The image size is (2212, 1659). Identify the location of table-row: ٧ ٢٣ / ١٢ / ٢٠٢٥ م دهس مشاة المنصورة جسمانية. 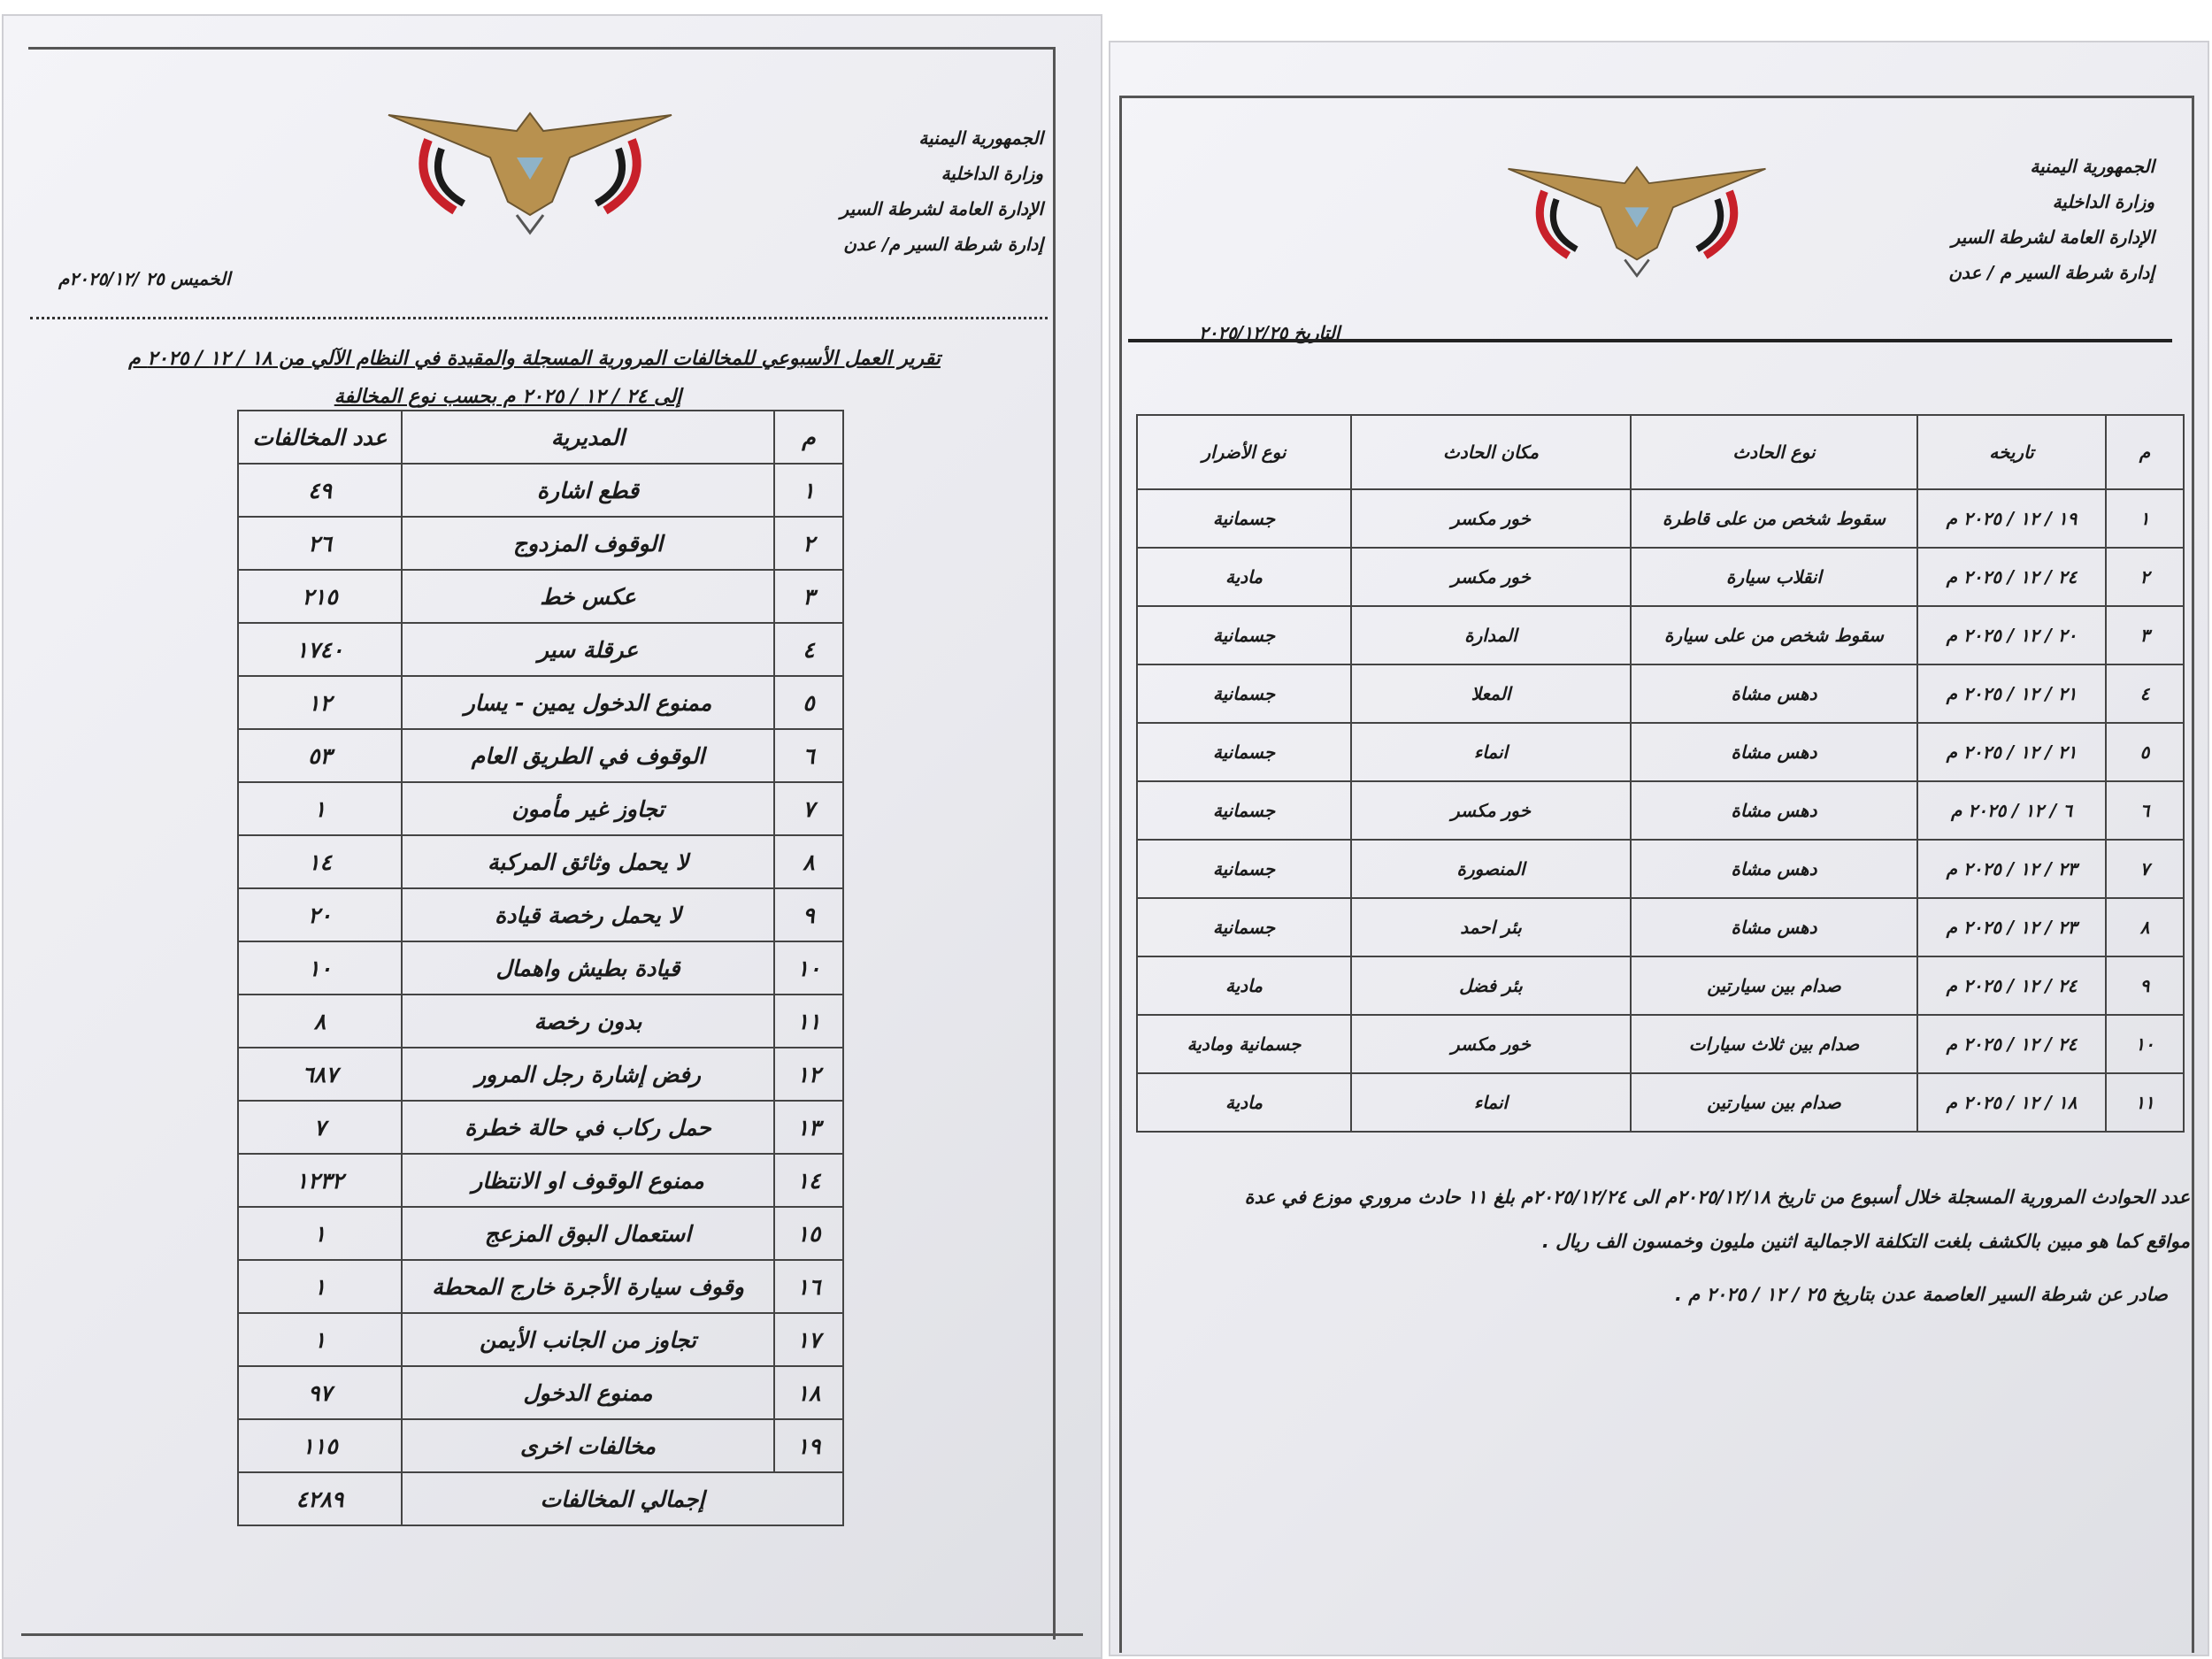
(1661, 869).